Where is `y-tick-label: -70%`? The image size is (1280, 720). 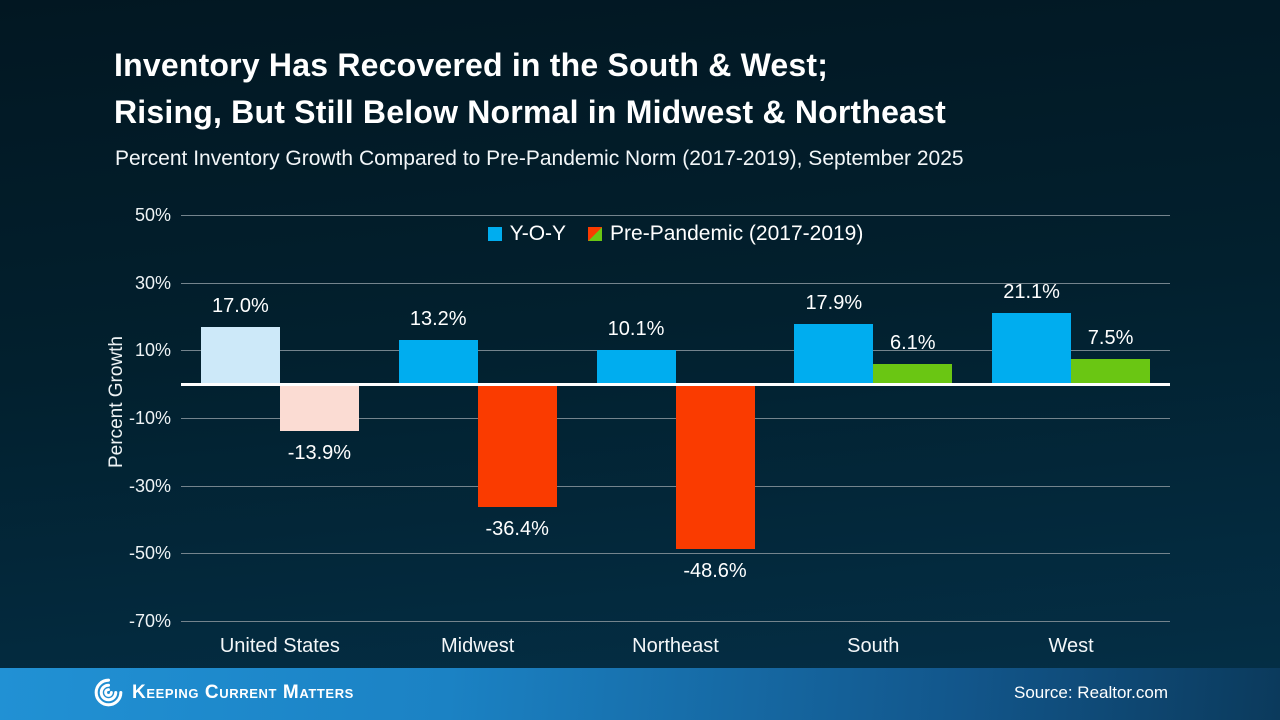 y-tick-label: -70% is located at coordinates (149, 621).